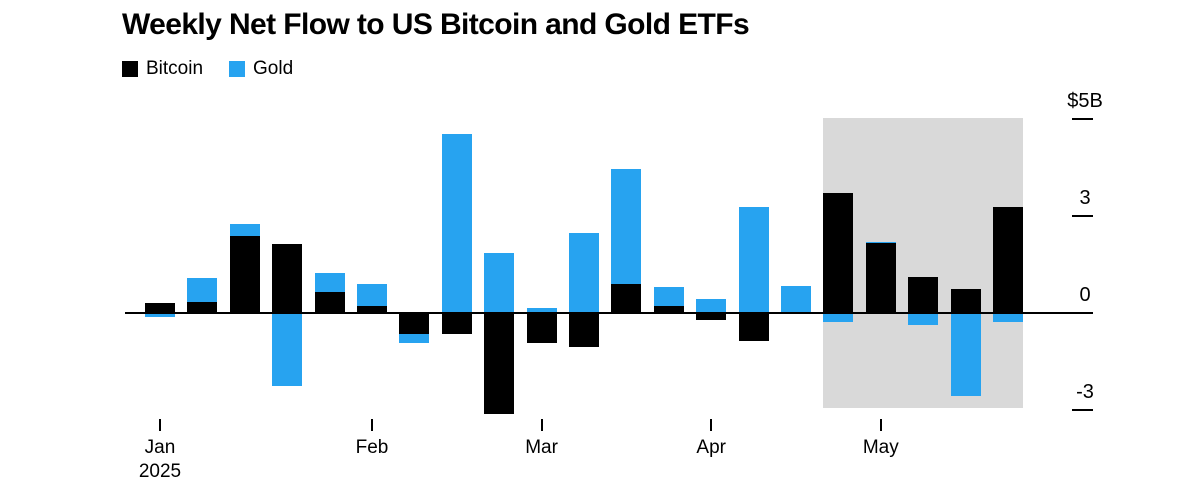  I want to click on legend: Bitcoin Gold, so click(207, 69).